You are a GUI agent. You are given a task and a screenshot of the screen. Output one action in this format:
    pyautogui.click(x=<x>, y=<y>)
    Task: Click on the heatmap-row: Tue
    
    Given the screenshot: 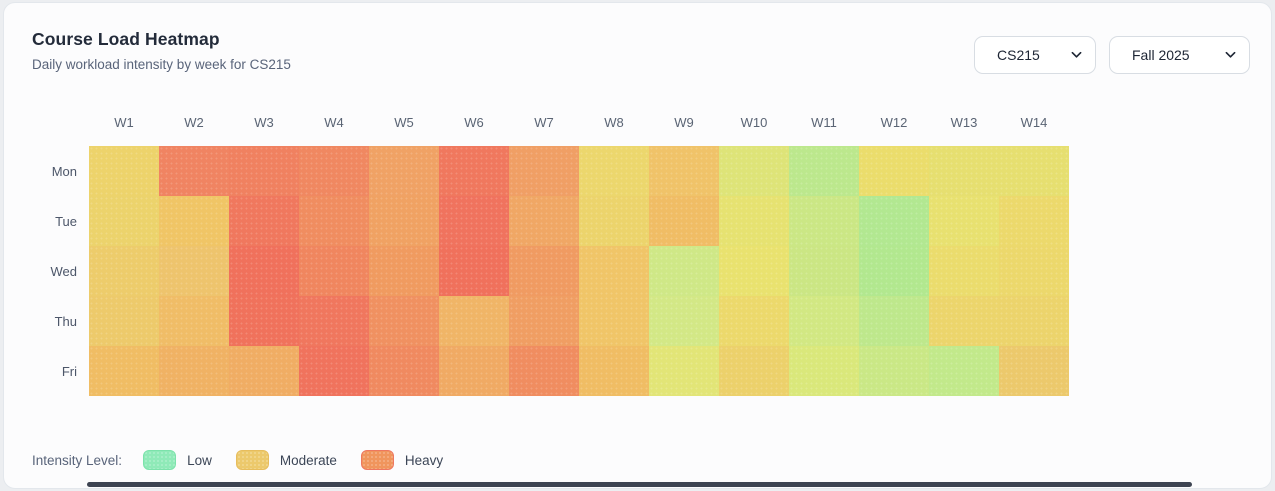 What is the action you would take?
    pyautogui.click(x=550, y=221)
    